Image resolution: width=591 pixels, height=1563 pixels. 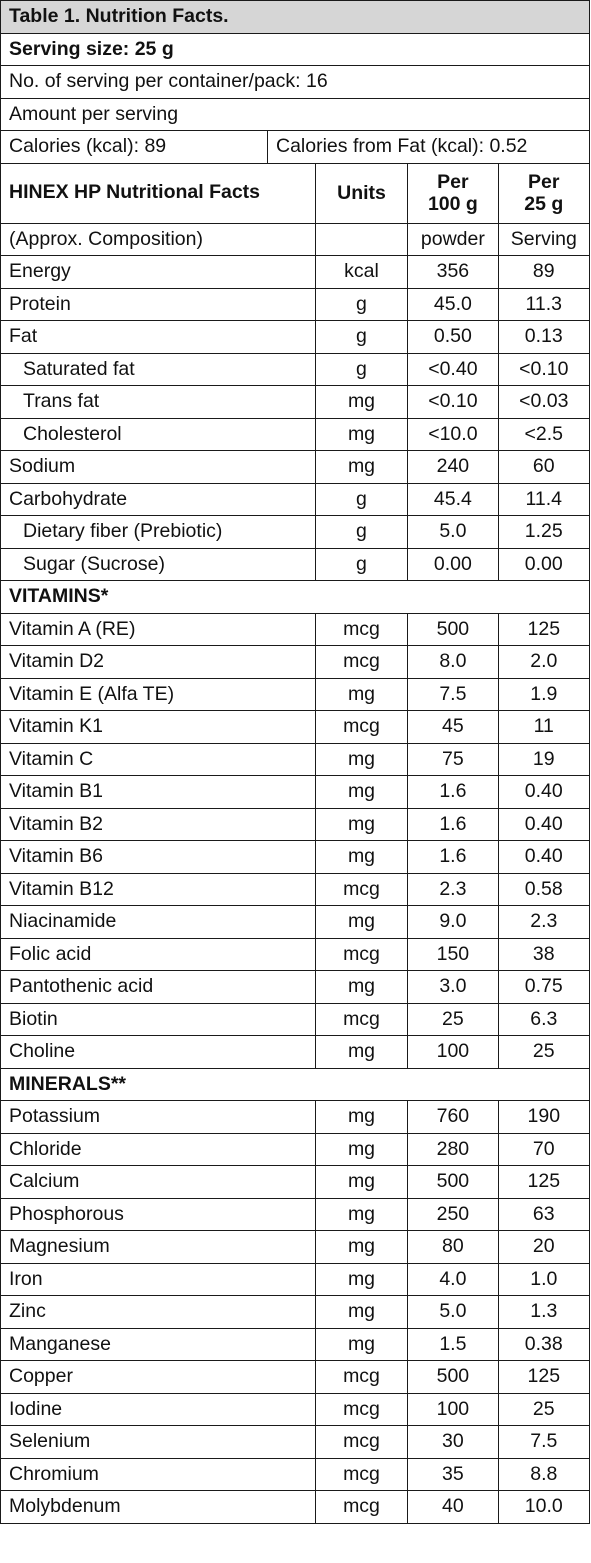 What do you see at coordinates (544, 1117) in the screenshot?
I see `value-per-serving: 190` at bounding box center [544, 1117].